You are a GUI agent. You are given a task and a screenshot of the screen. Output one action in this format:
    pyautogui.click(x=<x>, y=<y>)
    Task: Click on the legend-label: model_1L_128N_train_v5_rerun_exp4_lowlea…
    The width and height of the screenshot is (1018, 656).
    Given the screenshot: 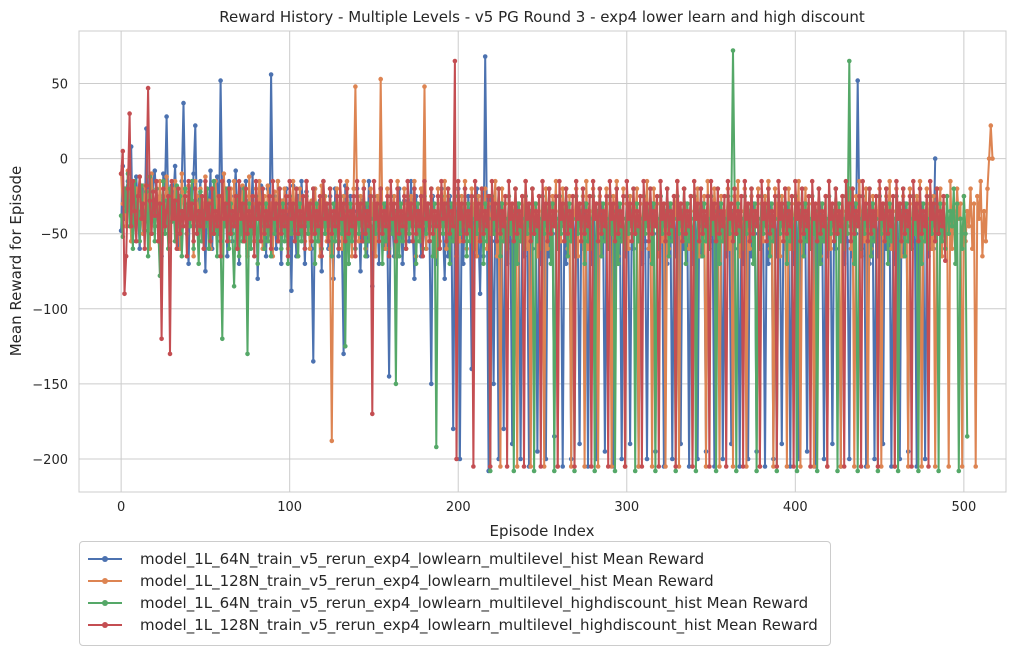 What is the action you would take?
    pyautogui.click(x=479, y=625)
    